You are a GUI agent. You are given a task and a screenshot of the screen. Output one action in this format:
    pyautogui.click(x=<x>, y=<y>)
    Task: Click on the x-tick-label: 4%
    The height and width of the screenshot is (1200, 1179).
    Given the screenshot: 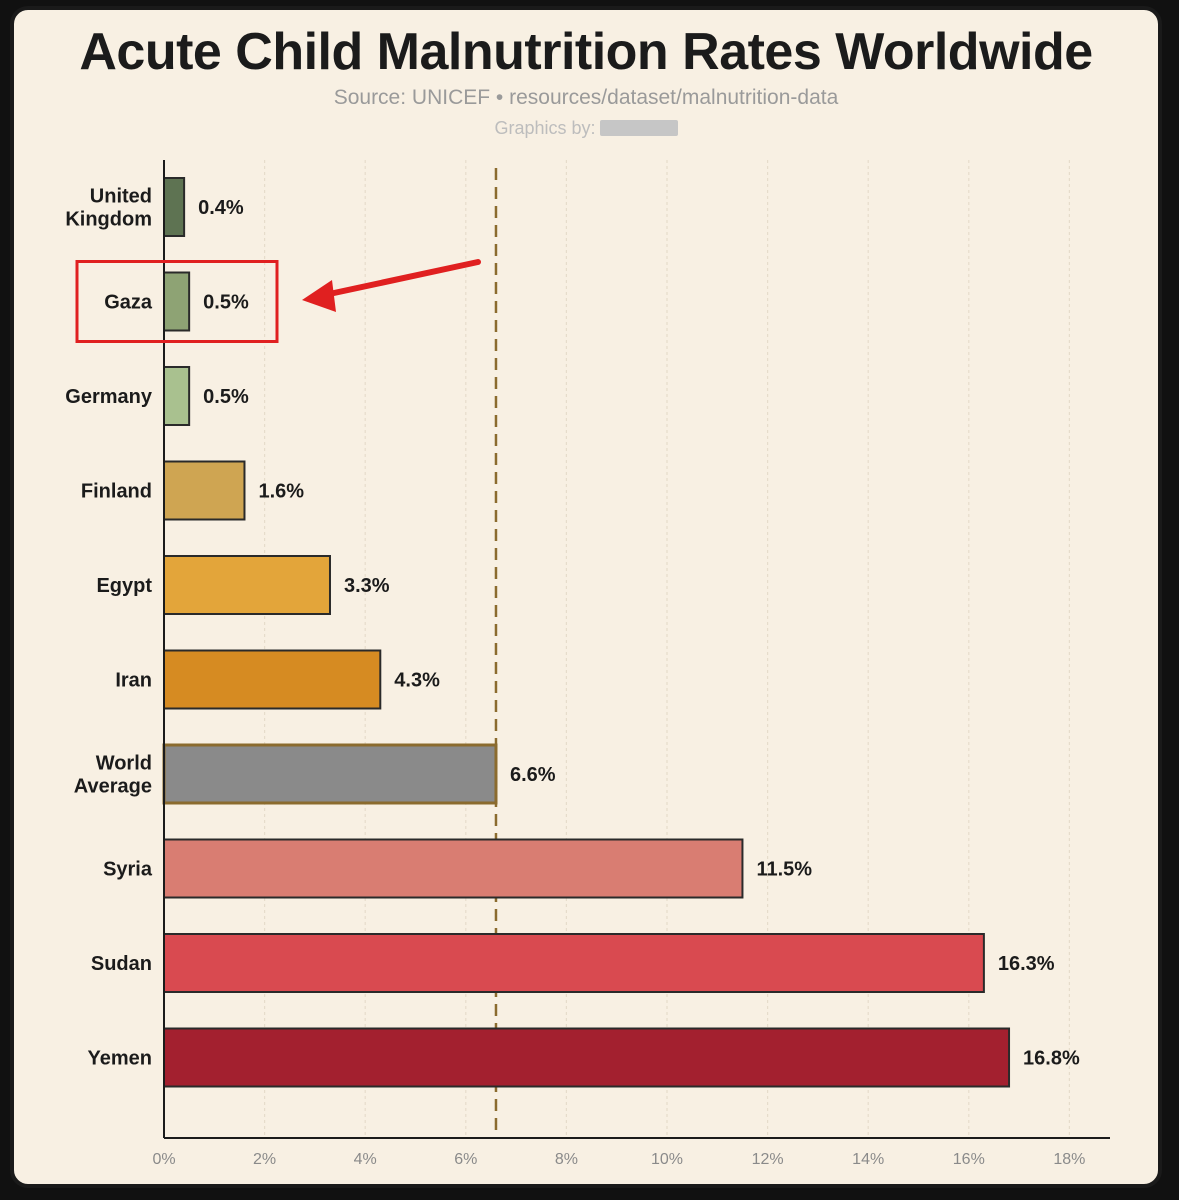 What is the action you would take?
    pyautogui.click(x=365, y=1159)
    